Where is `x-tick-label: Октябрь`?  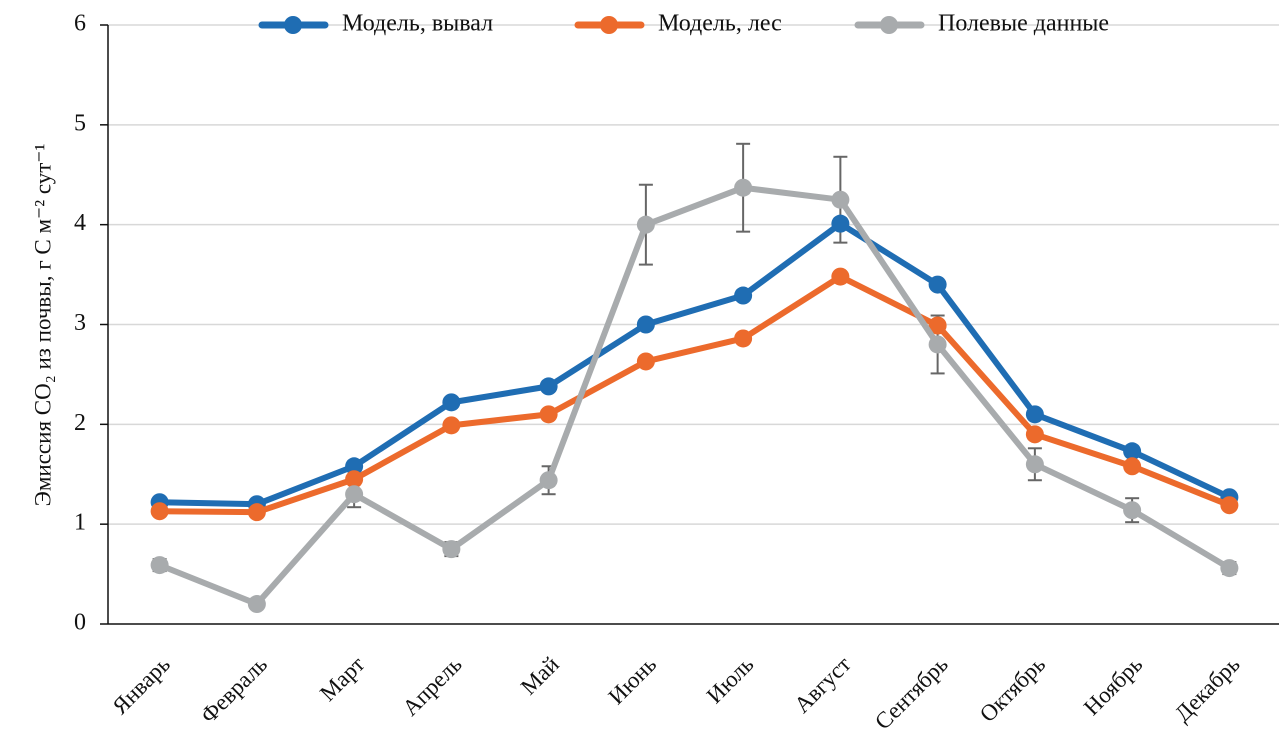 x-tick-label: Октябрь is located at coordinates (1012, 689).